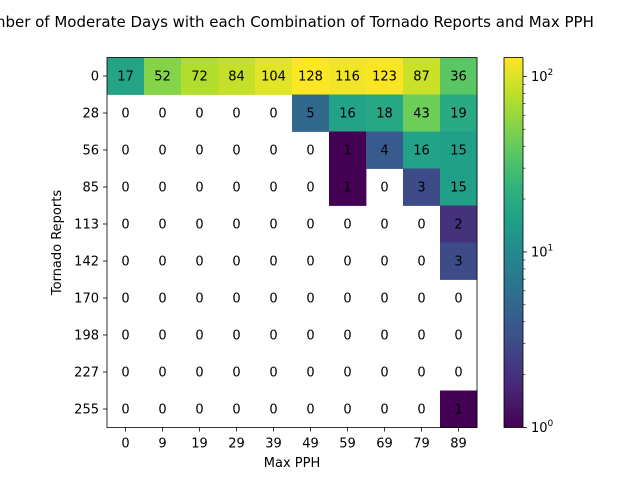  I want to click on x-tick-label: 0, so click(125, 444).